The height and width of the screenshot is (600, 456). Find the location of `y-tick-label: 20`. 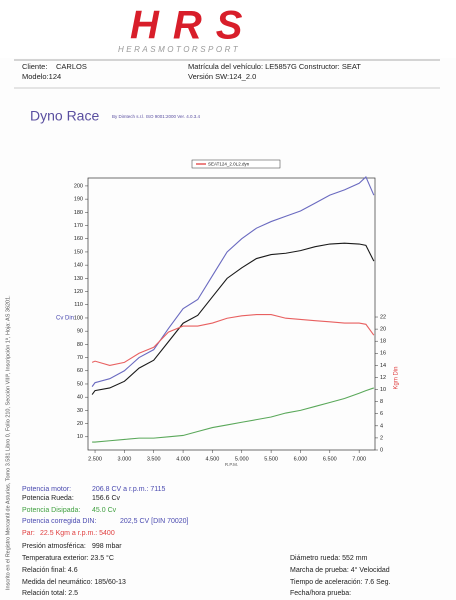

y-tick-label: 20 is located at coordinates (80, 424).